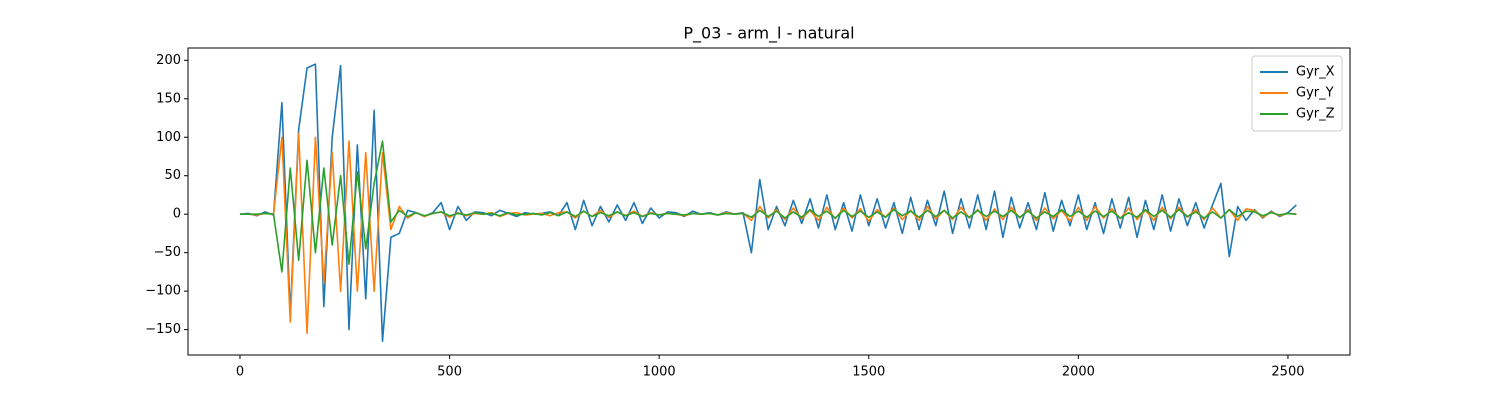 The image size is (1500, 400). I want to click on x-tick-label: 0, so click(240, 372).